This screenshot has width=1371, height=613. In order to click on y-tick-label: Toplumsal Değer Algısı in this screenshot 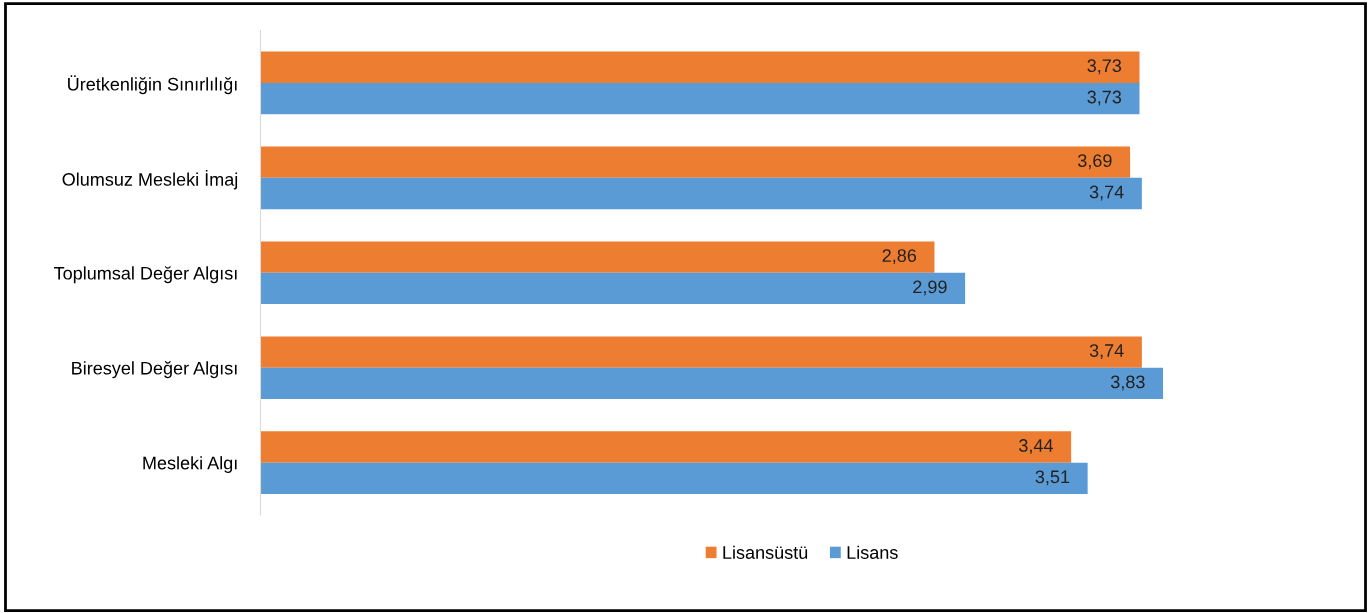, I will do `click(145, 275)`.